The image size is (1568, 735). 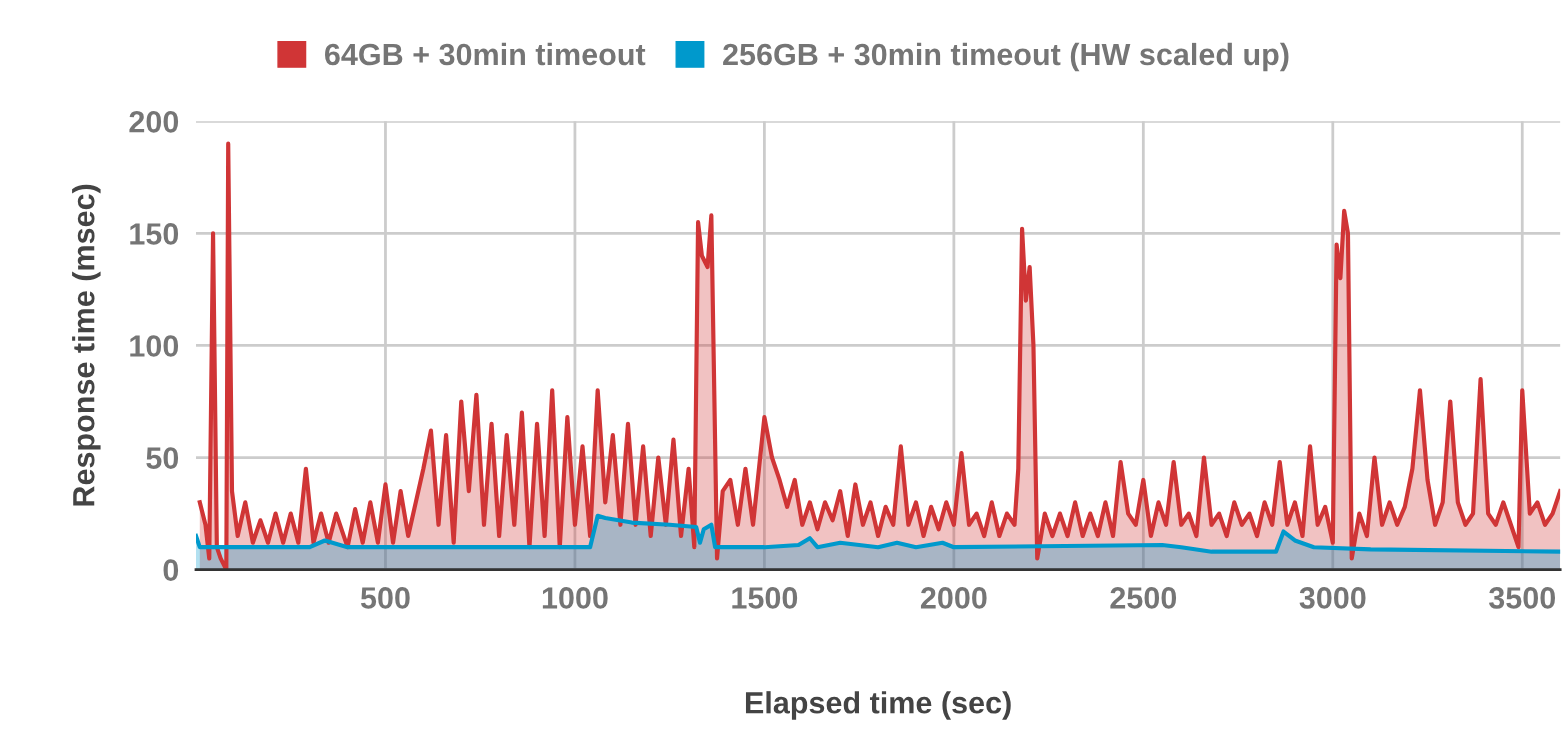 What do you see at coordinates (86, 345) in the screenshot?
I see `y-axis-title: Response time (msec)` at bounding box center [86, 345].